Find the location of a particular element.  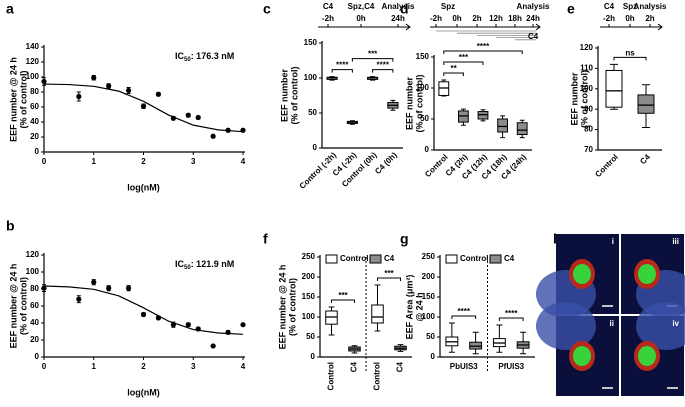

y-tick-label: 80 is located at coordinates (34, 288).